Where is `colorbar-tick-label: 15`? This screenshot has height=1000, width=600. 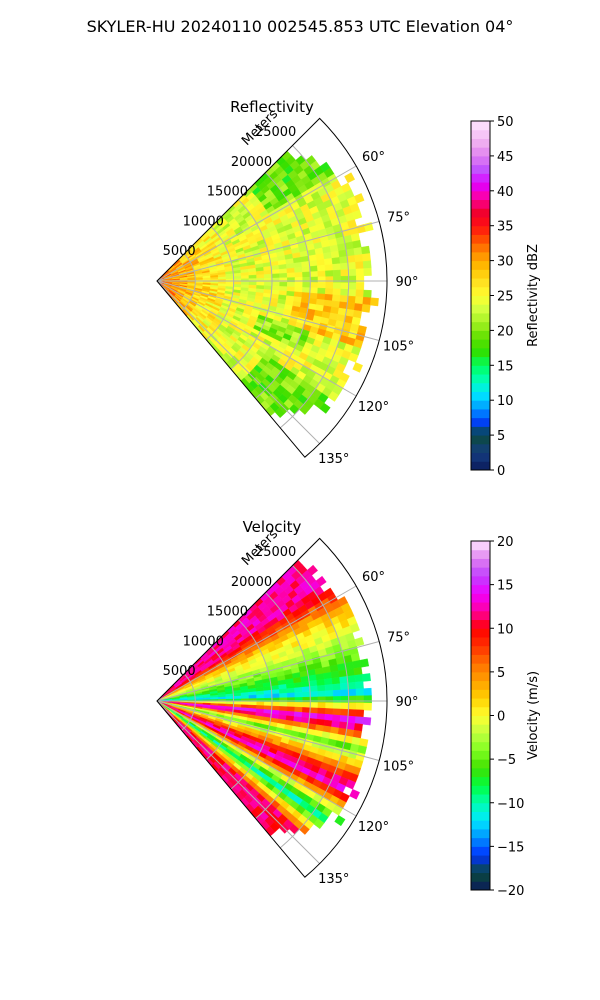 colorbar-tick-label: 15 is located at coordinates (505, 366).